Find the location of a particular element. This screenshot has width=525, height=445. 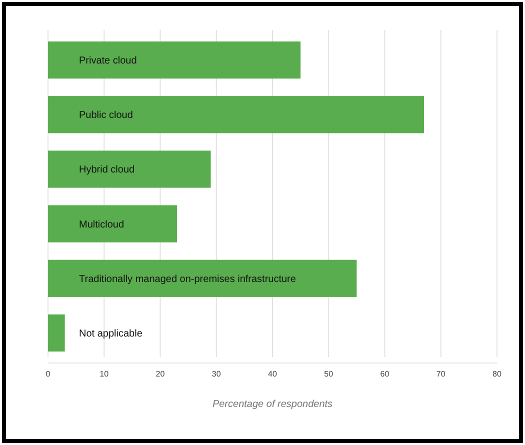

x-tick-label: 20 is located at coordinates (161, 374).